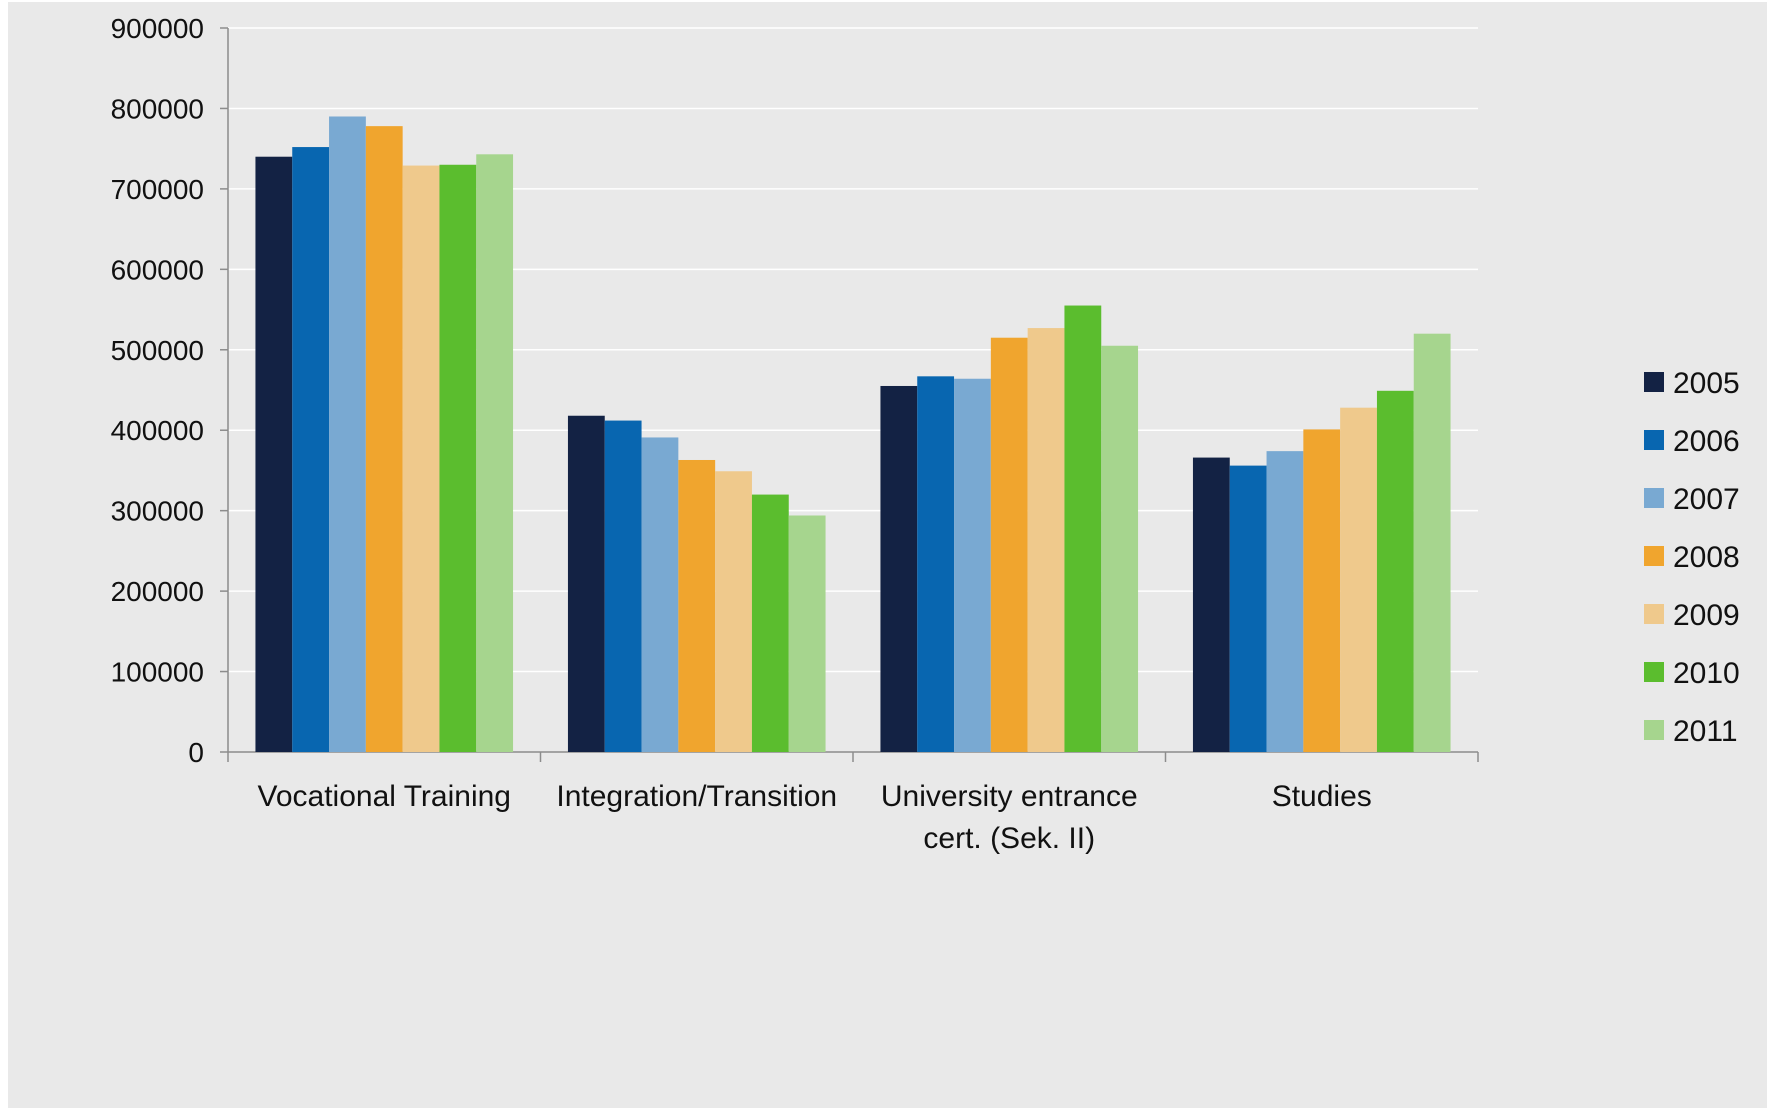 Image resolution: width=1775 pixels, height=1110 pixels. I want to click on x-category-label: Vocational Training, so click(384, 796).